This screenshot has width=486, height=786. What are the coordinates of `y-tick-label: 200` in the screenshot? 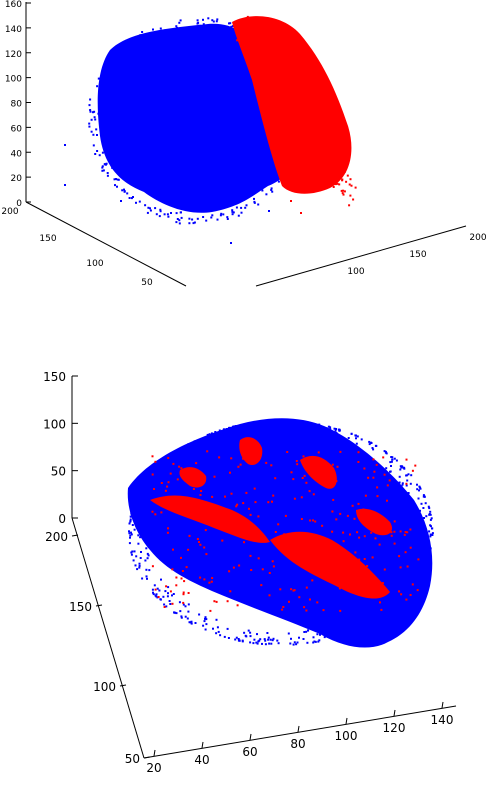 It's located at (9, 212).